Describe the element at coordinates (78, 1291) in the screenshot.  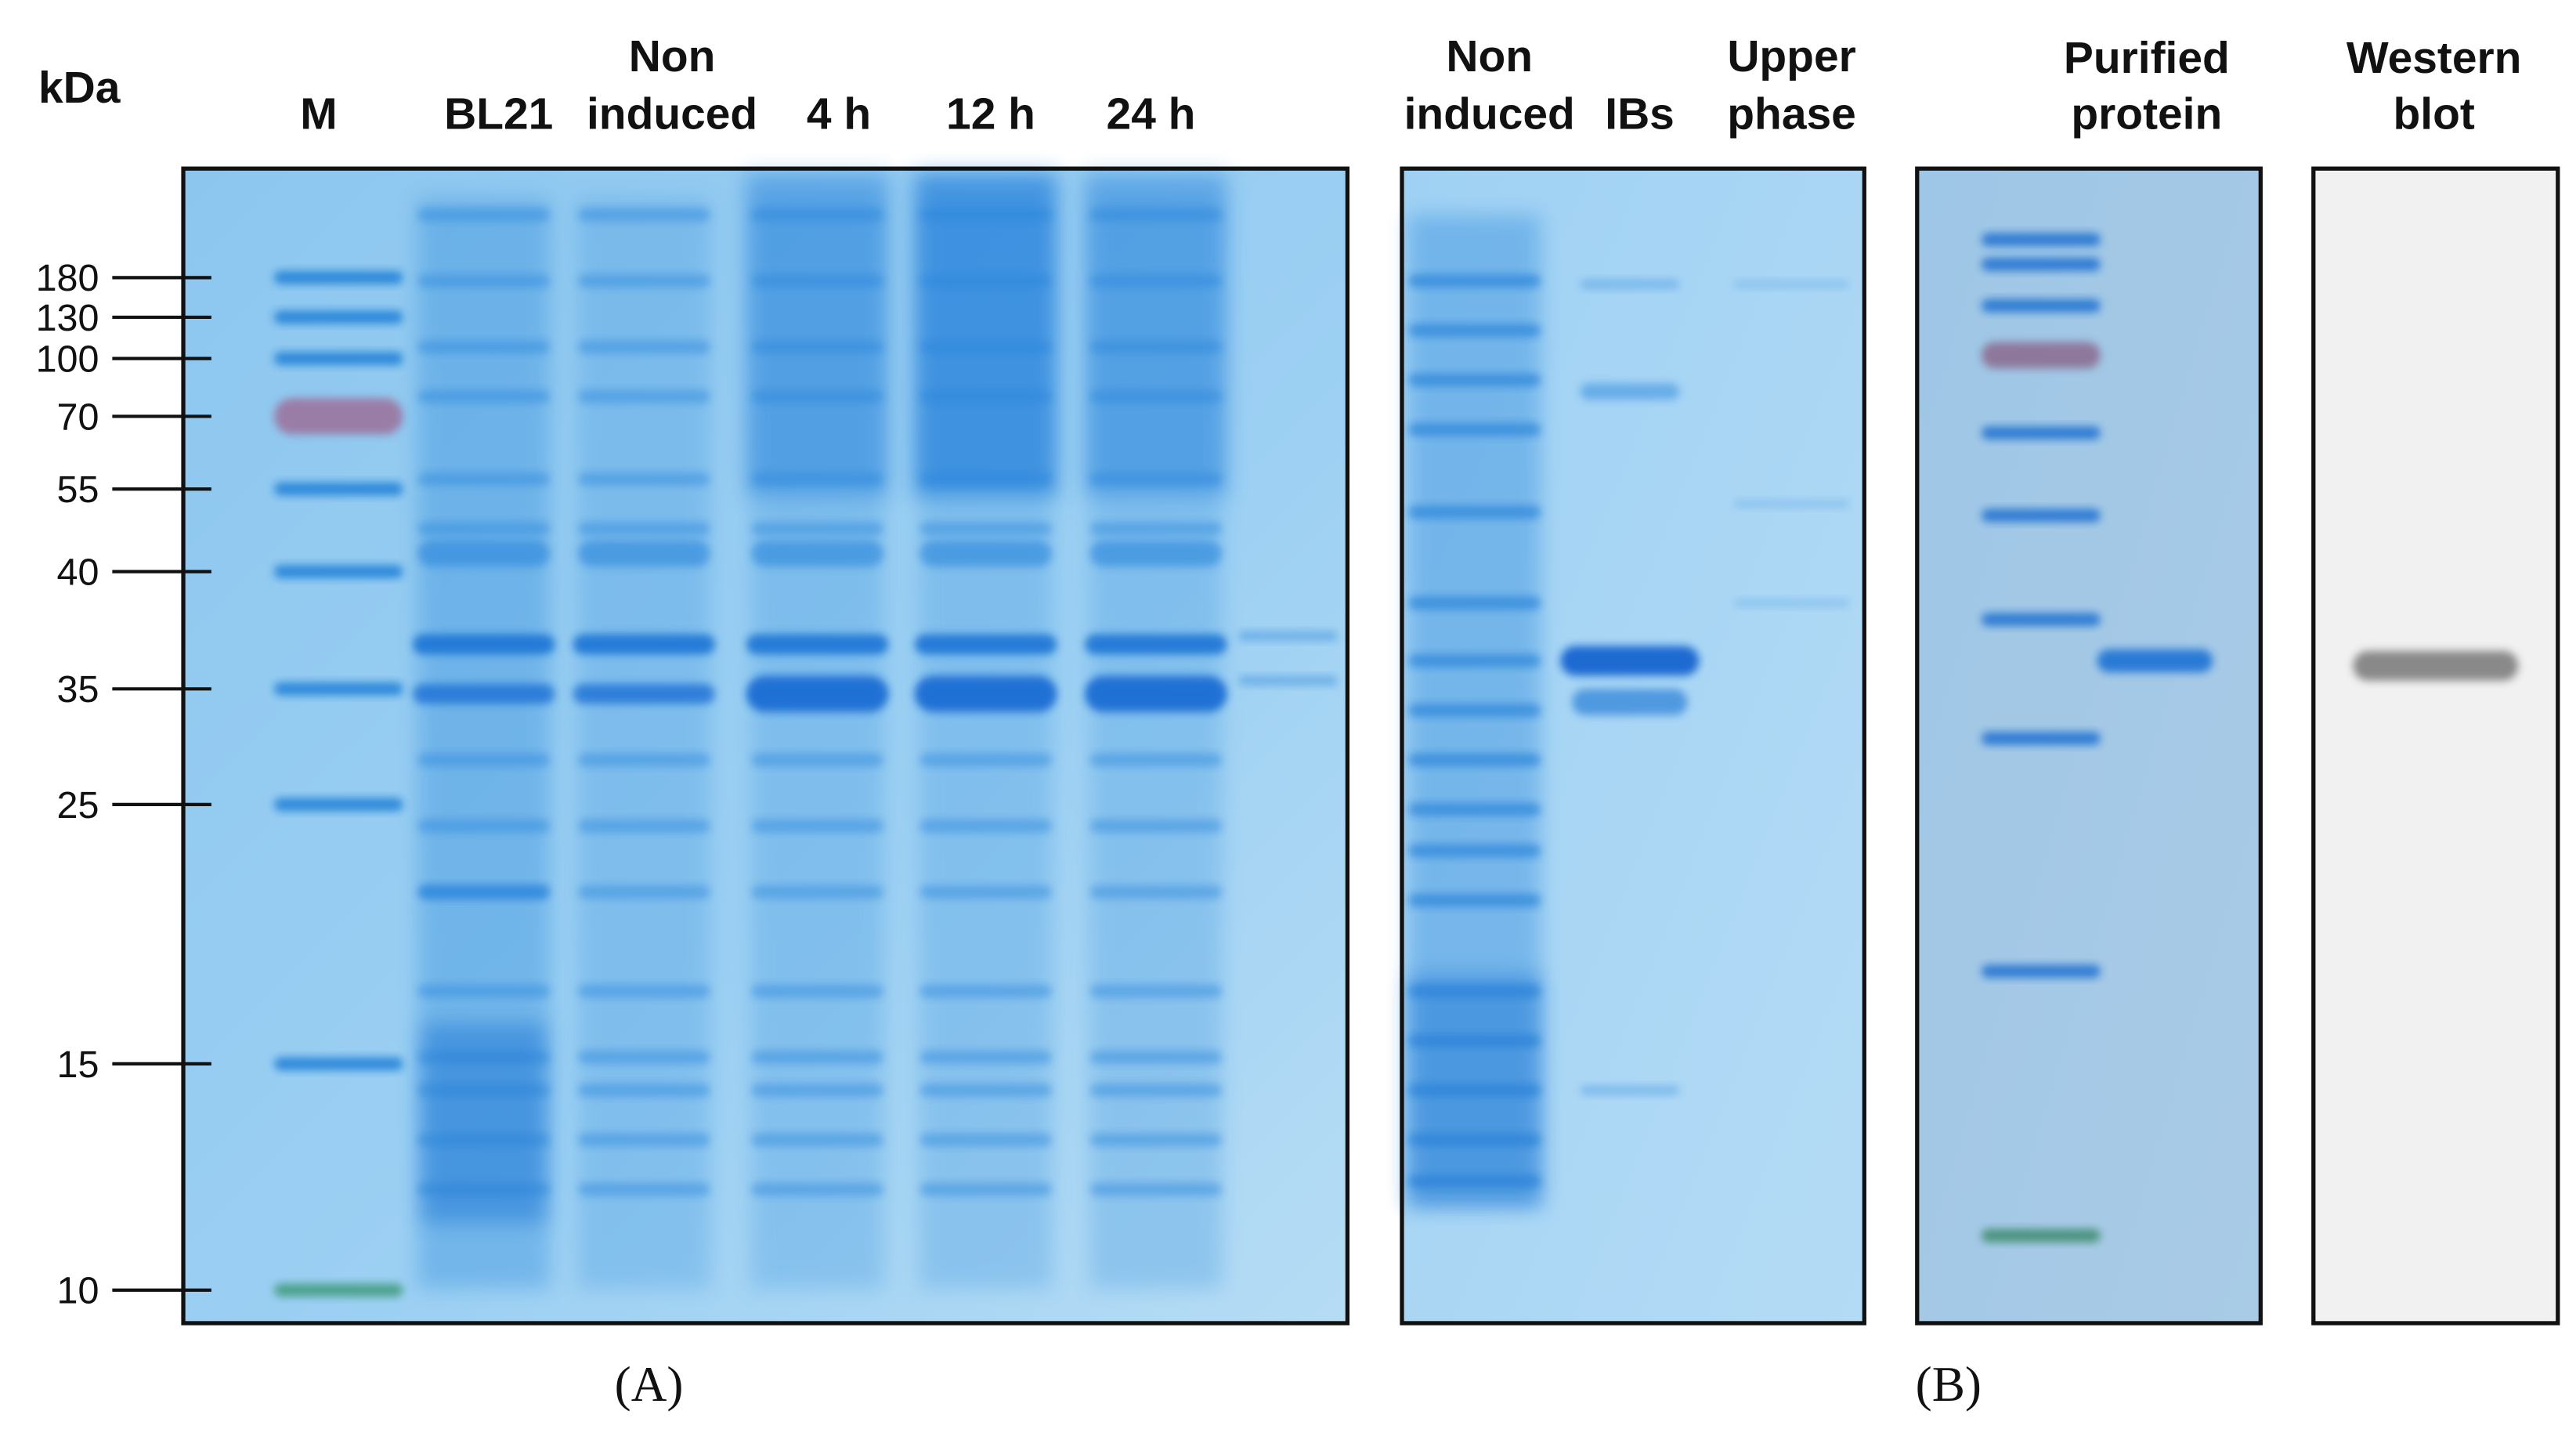
I see `size-label: 10` at that location.